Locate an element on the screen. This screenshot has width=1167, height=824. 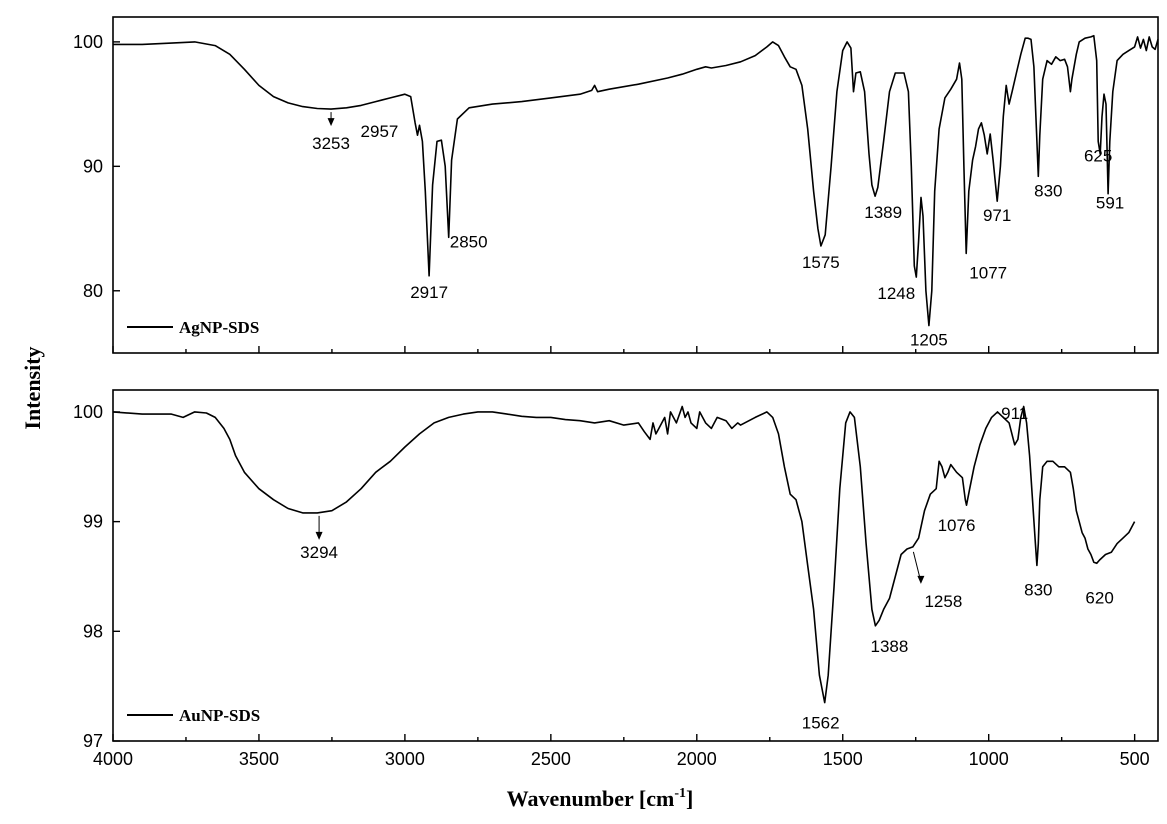
x-tick-label: 500 is located at coordinates (1135, 759).